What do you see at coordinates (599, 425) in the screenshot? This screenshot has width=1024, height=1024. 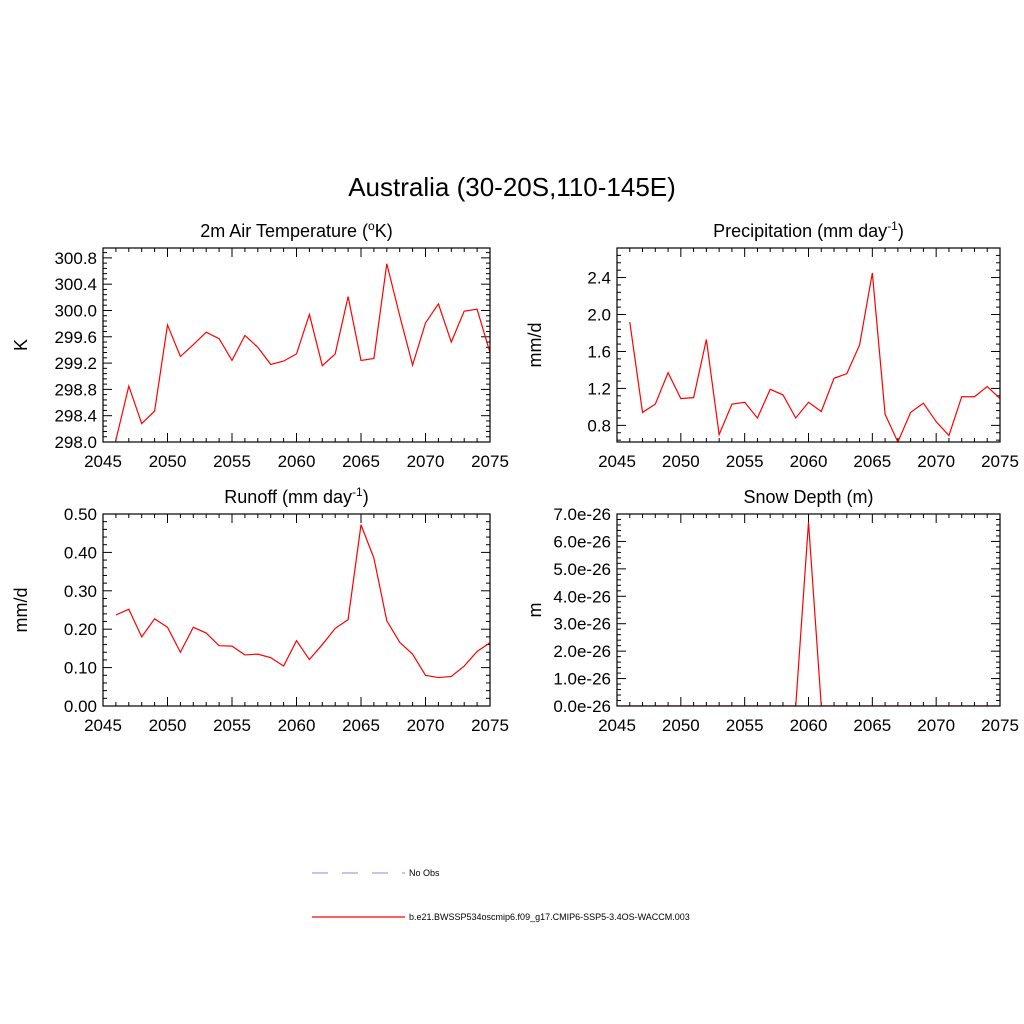 I see `y-tick-label: 0.8` at bounding box center [599, 425].